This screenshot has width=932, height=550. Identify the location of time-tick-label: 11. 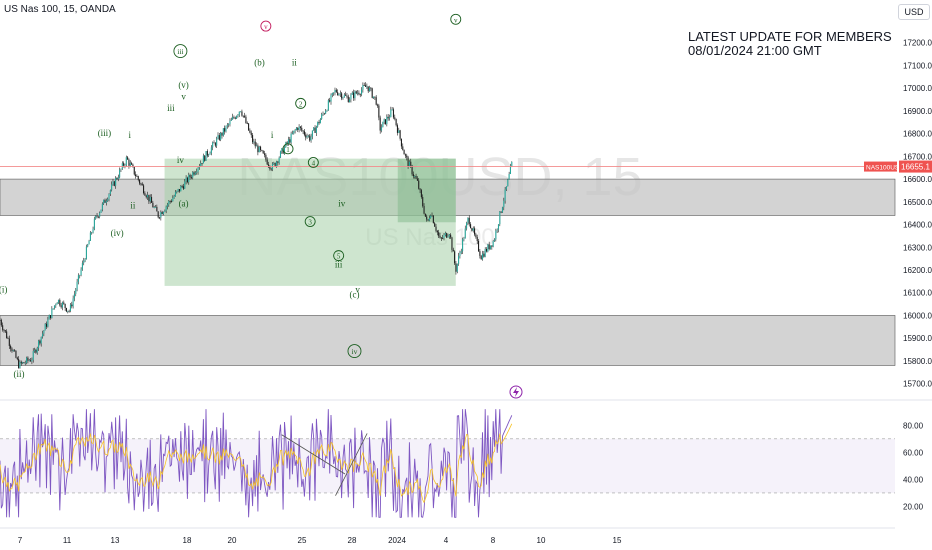
(67, 540).